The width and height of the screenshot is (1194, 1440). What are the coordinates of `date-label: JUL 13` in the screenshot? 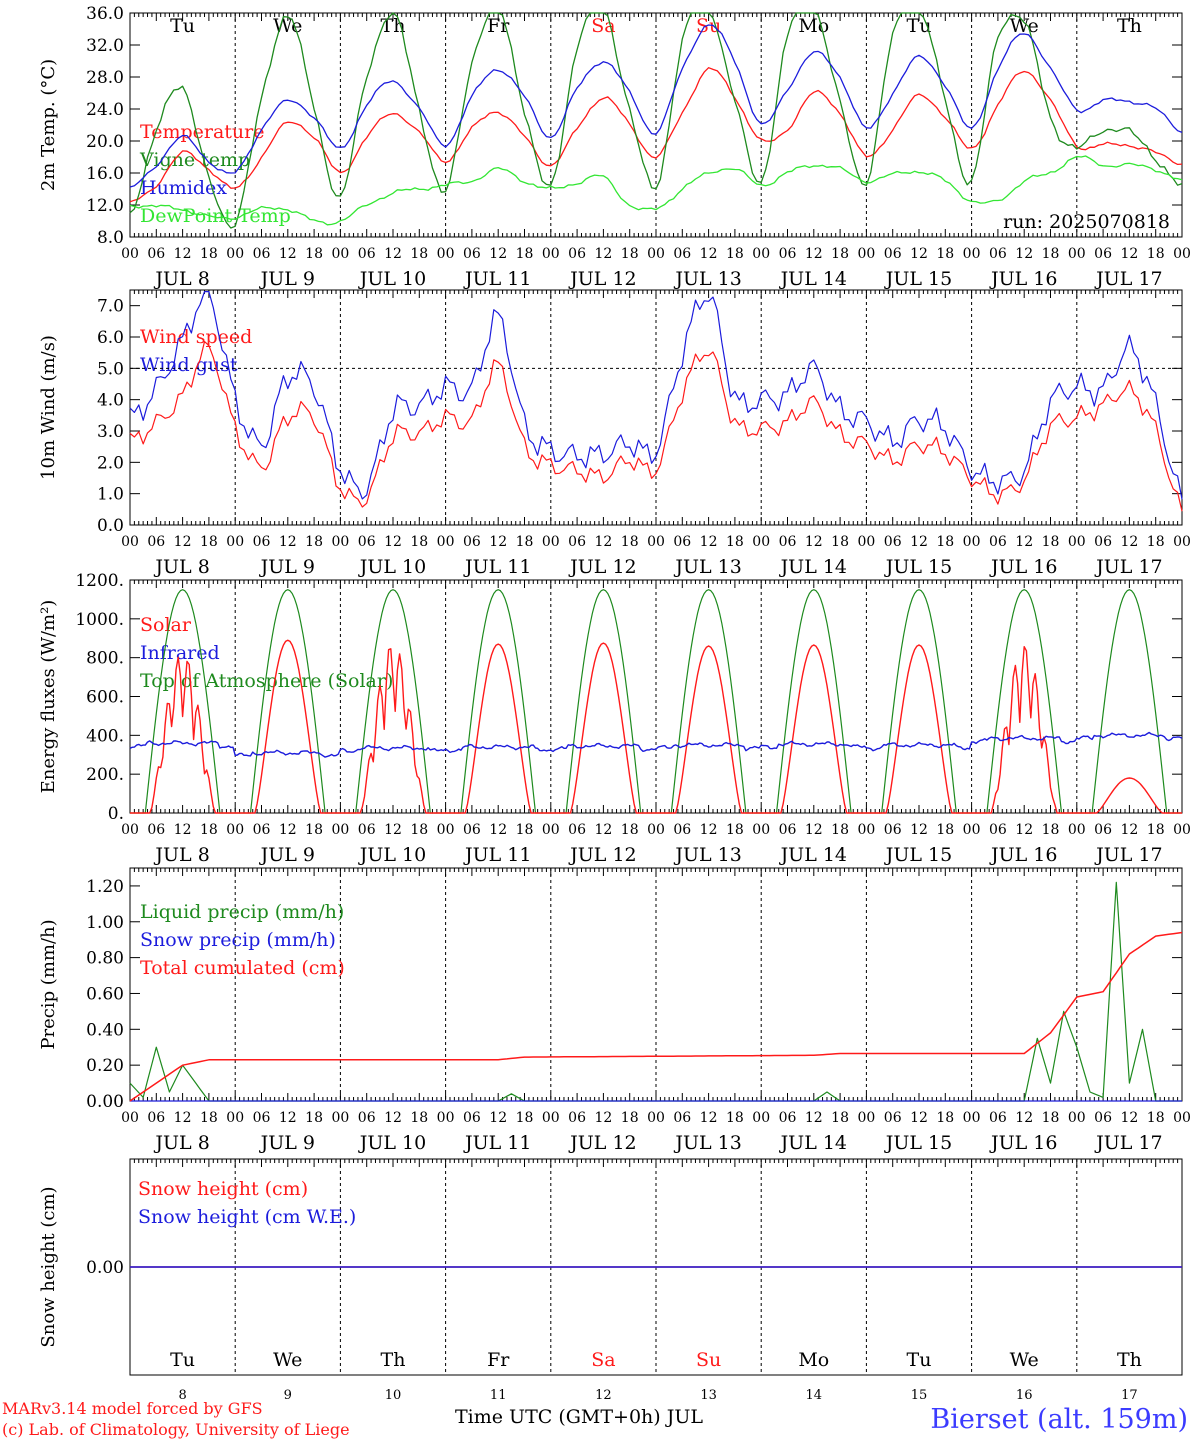 It's located at (707, 279).